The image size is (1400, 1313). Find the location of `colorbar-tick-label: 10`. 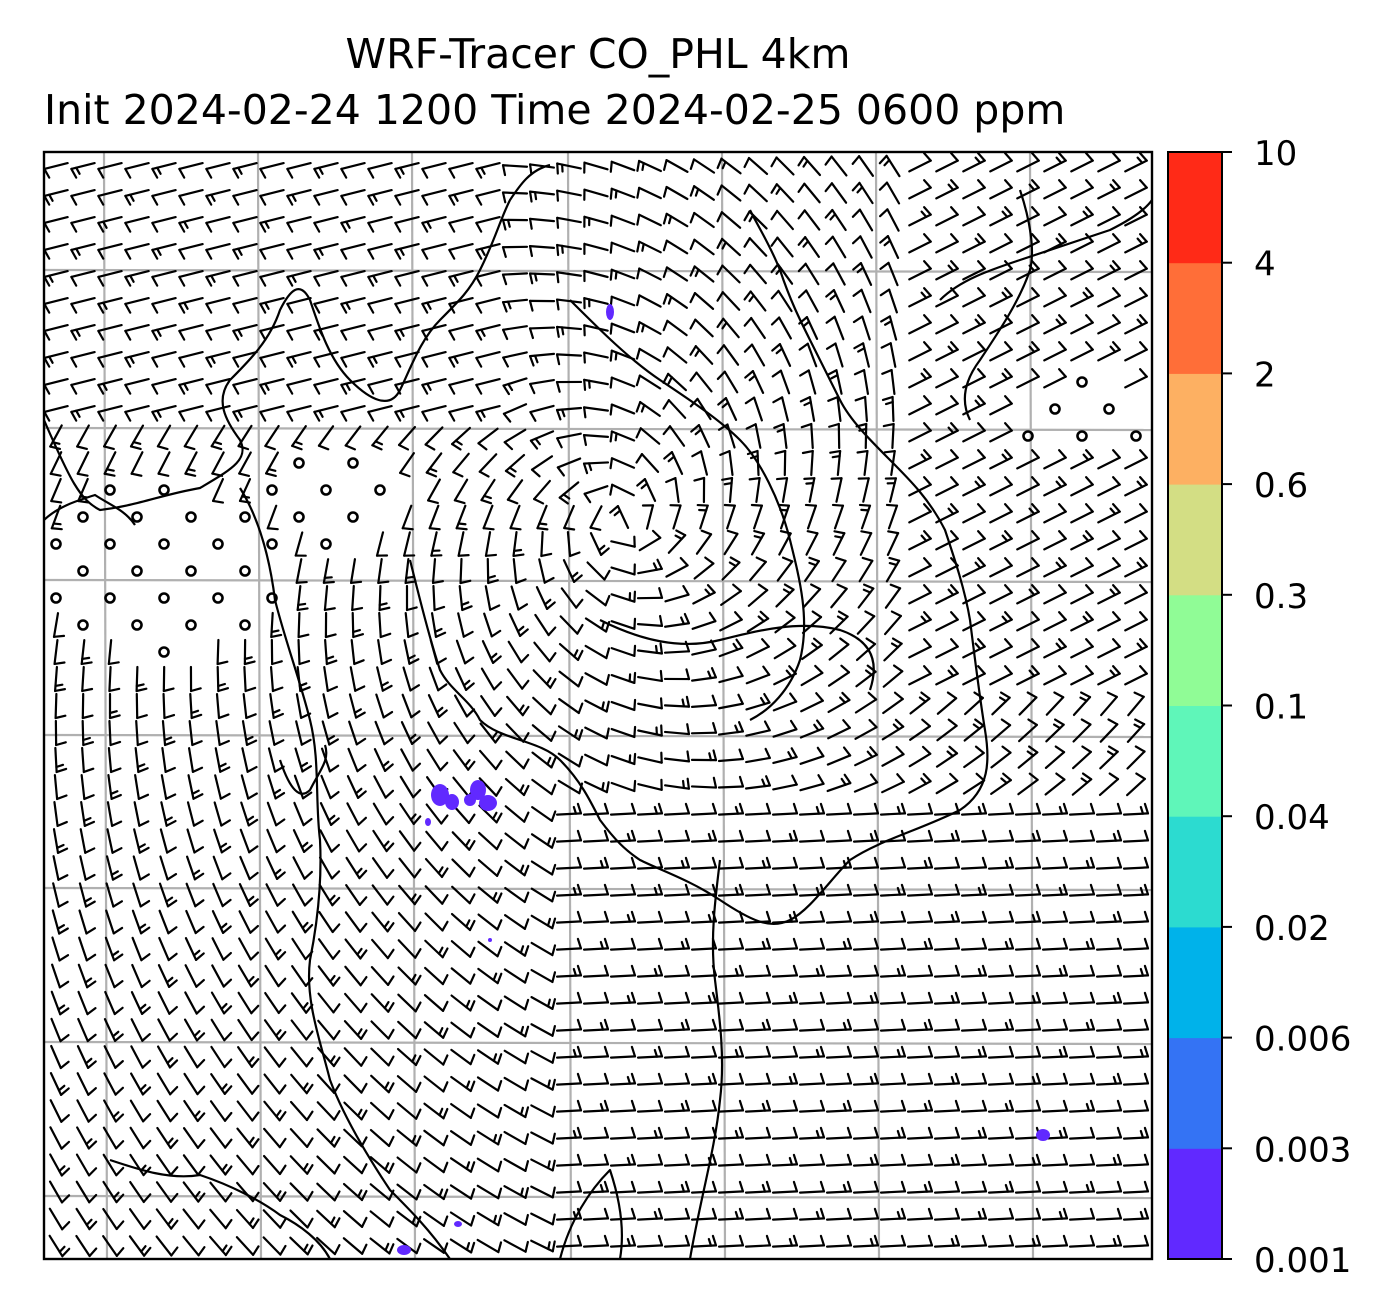

colorbar-tick-label: 10 is located at coordinates (1275, 154).